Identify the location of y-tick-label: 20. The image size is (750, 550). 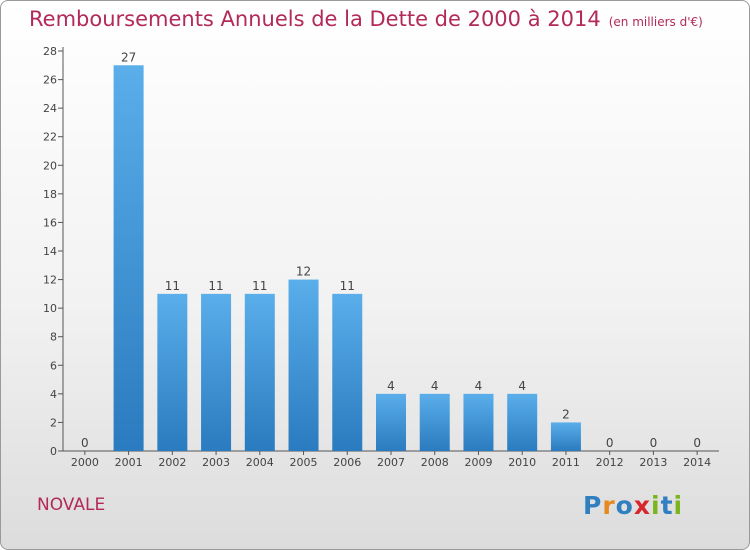
(50, 165).